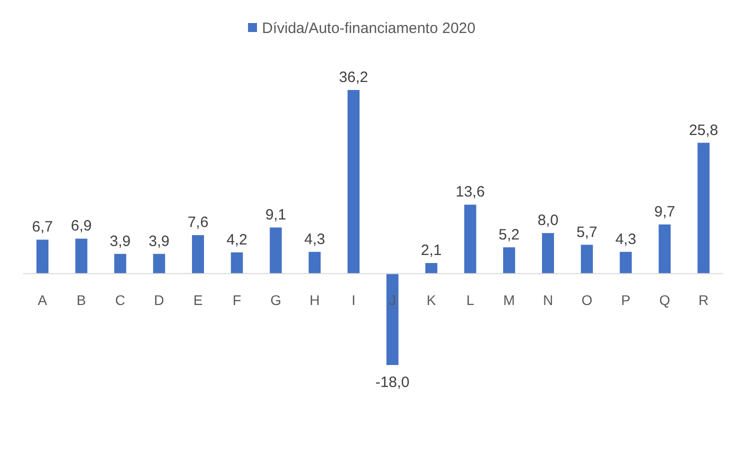 The width and height of the screenshot is (750, 454). Describe the element at coordinates (664, 300) in the screenshot. I see `x-tick-label: Q` at that location.